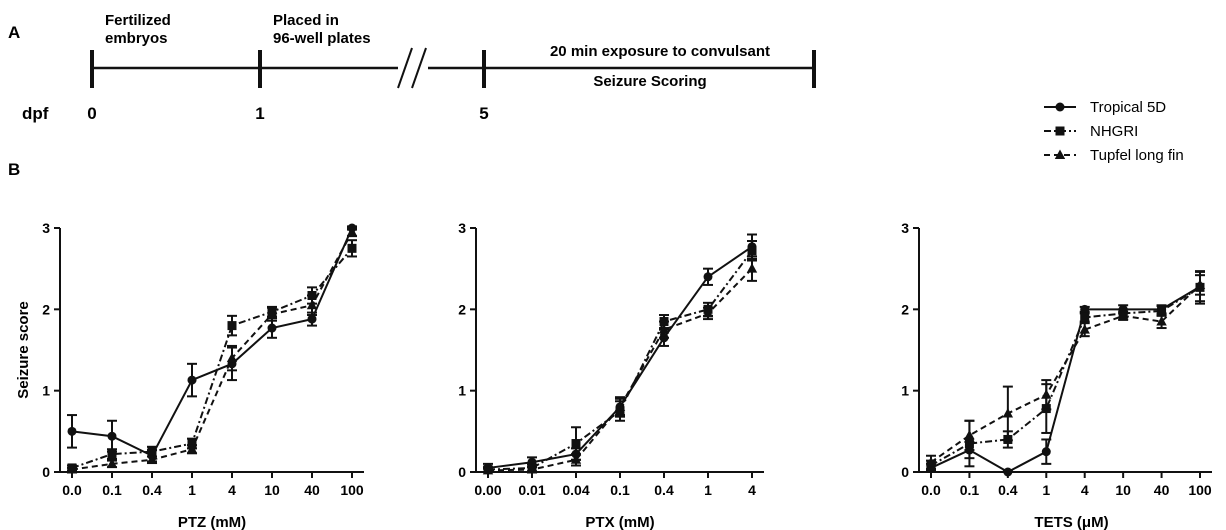 The image size is (1226, 530). I want to click on legend-label: Tupfel long fin, so click(1137, 155).